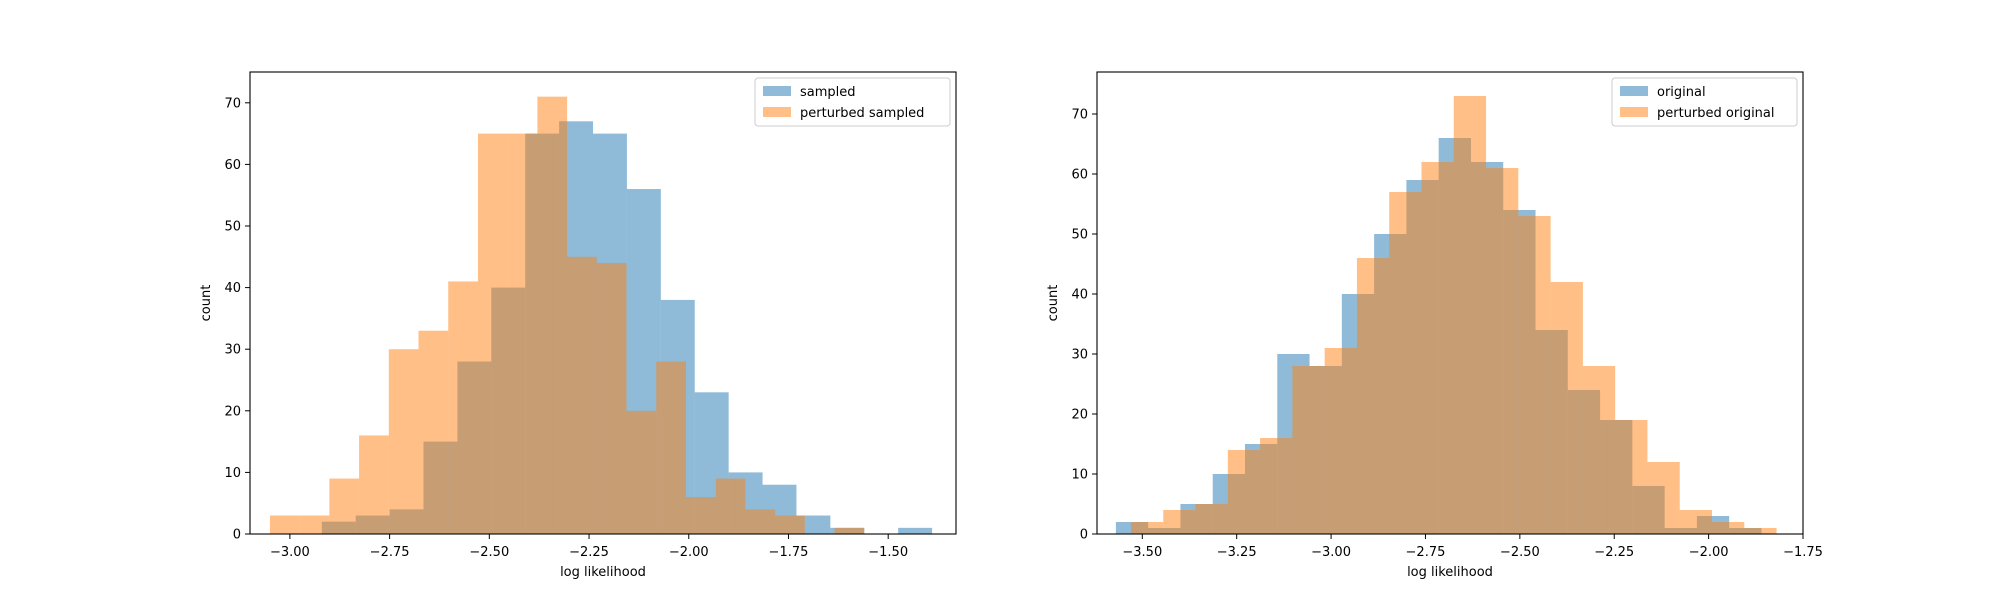 This screenshot has width=2000, height=600. Describe the element at coordinates (1237, 552) in the screenshot. I see `x-tick-label: −3.25` at that location.